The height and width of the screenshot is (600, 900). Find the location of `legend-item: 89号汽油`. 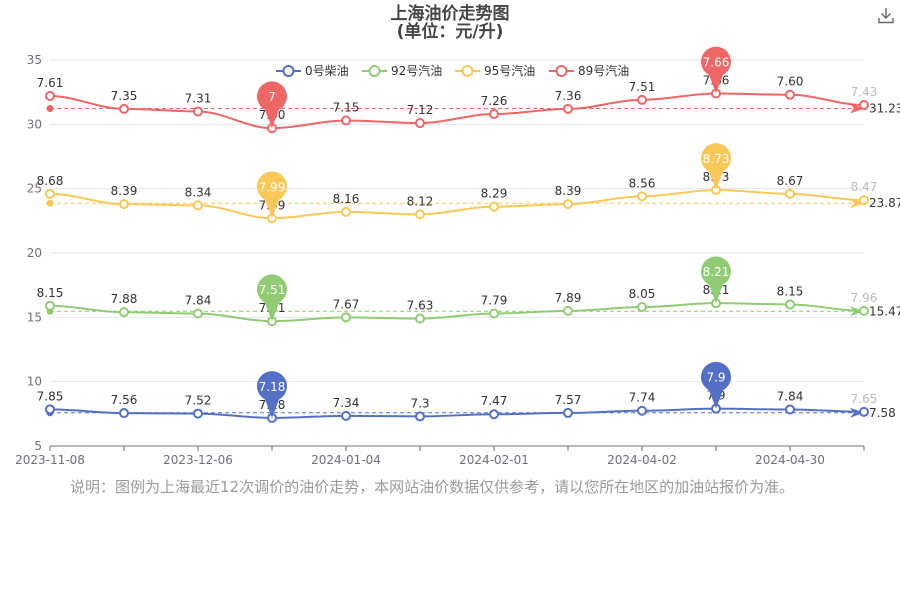

legend-item: 89号汽油 is located at coordinates (589, 70).